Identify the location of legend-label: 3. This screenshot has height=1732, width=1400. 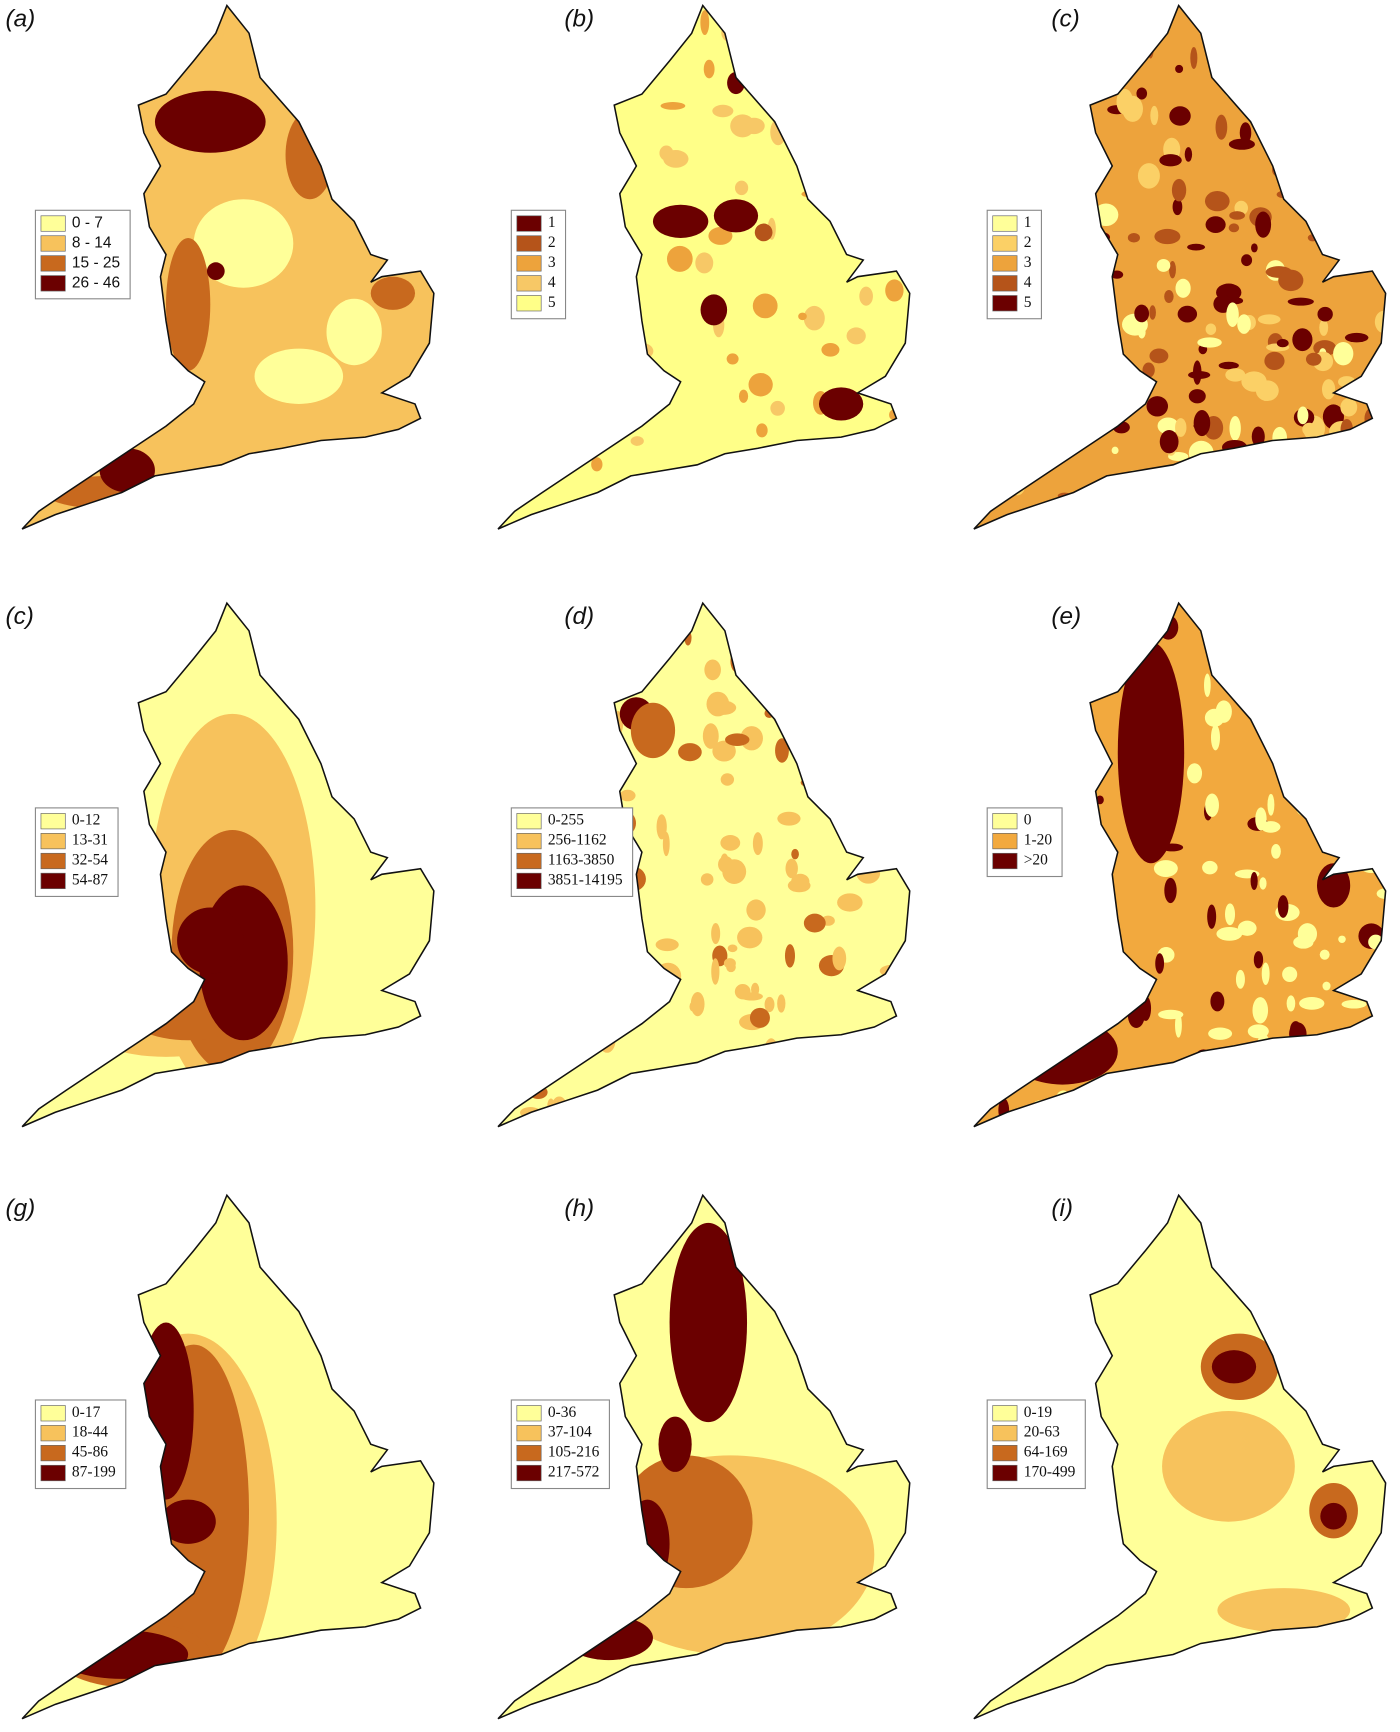
(1028, 262).